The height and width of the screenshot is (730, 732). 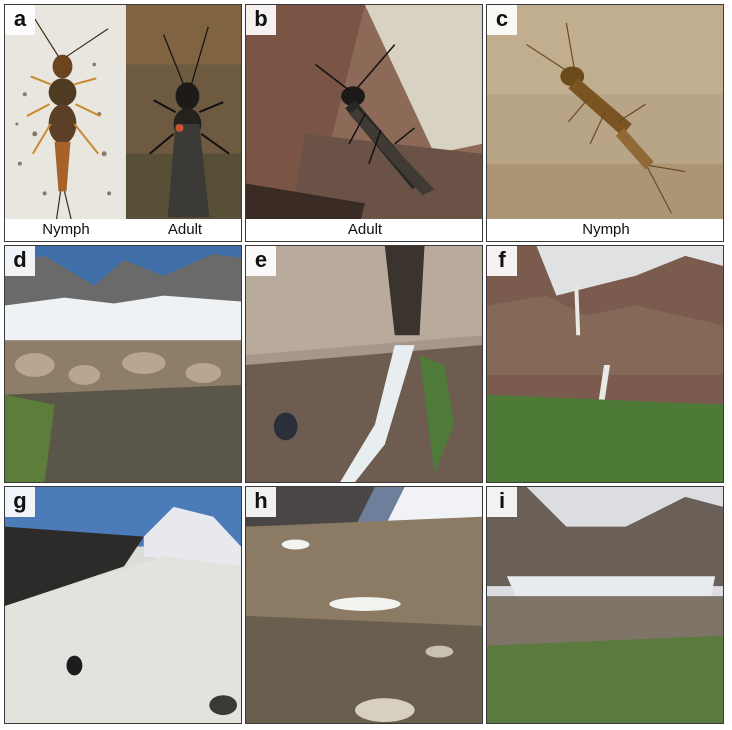 I want to click on panel-c: c Nymph, so click(x=605, y=123).